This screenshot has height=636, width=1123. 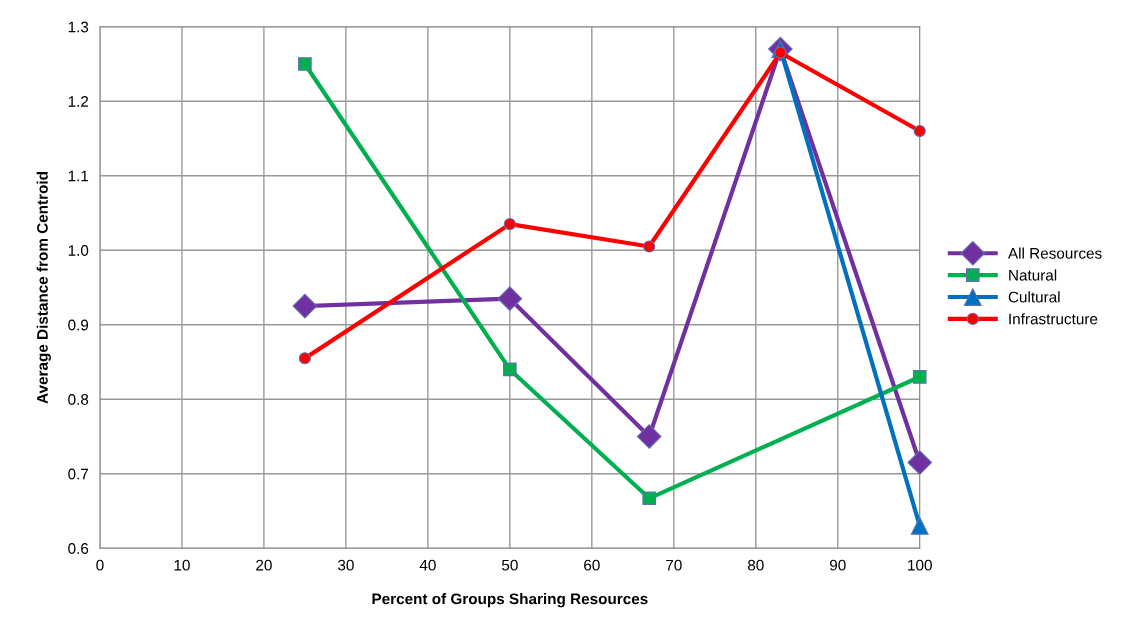 What do you see at coordinates (920, 565) in the screenshot?
I see `x-tick-label: 100` at bounding box center [920, 565].